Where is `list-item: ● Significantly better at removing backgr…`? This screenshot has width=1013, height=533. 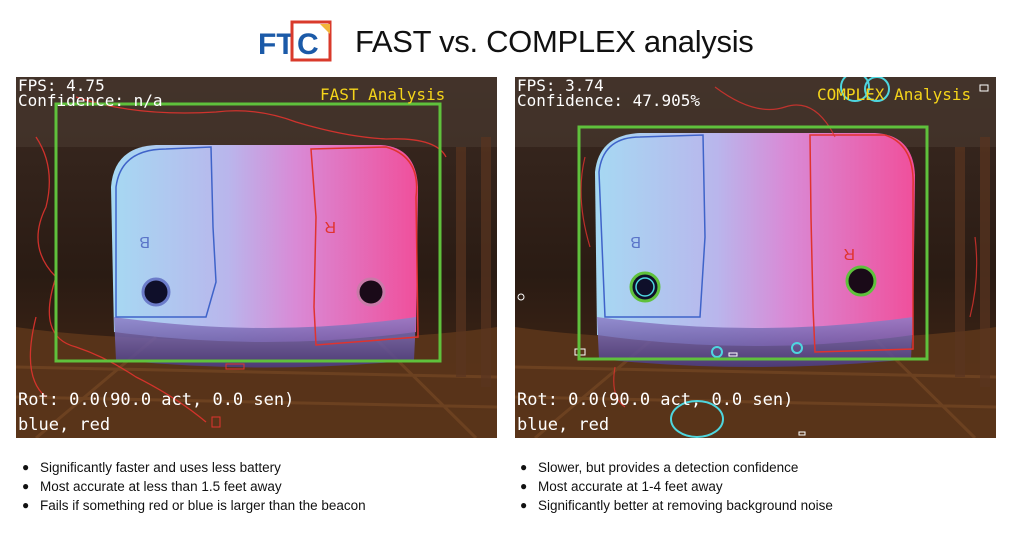 list-item: ● Significantly better at removing backgr… is located at coordinates (676, 507).